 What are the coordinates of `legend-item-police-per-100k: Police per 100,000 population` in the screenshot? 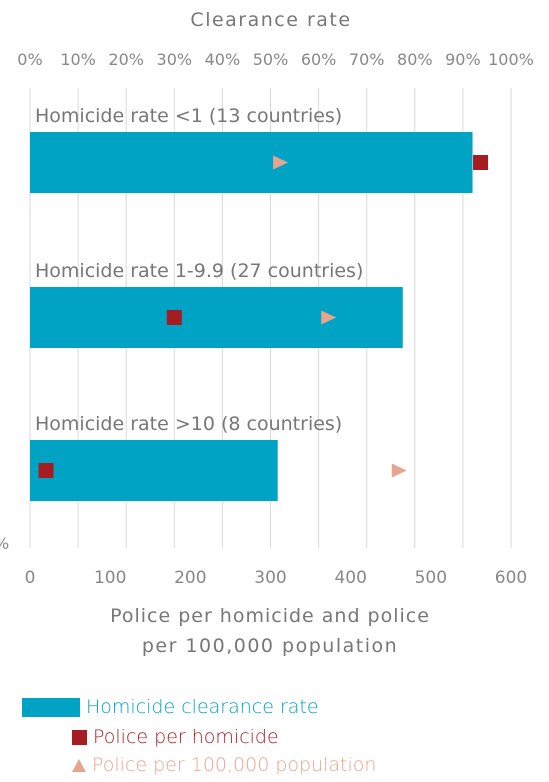 It's located at (224, 765).